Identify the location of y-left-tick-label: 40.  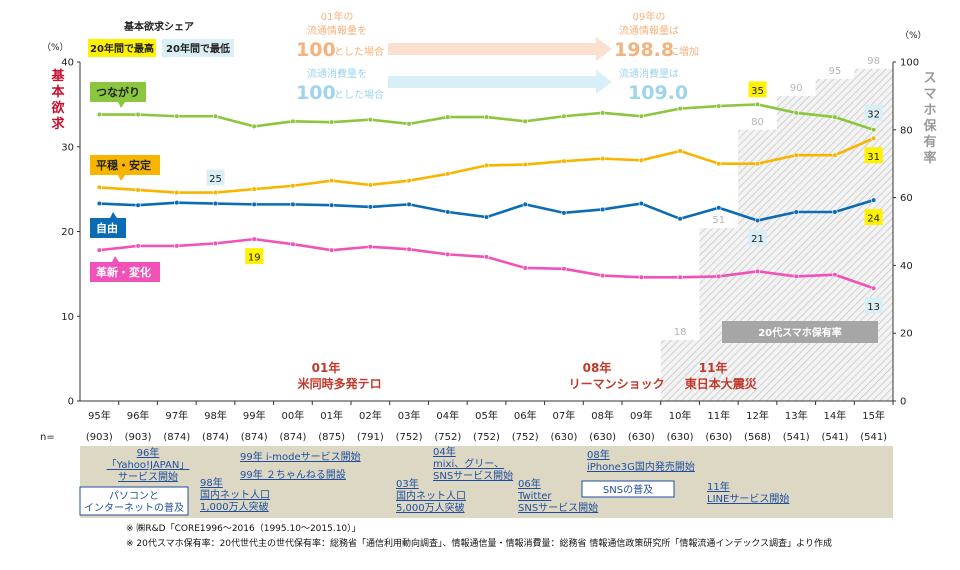
(67, 63).